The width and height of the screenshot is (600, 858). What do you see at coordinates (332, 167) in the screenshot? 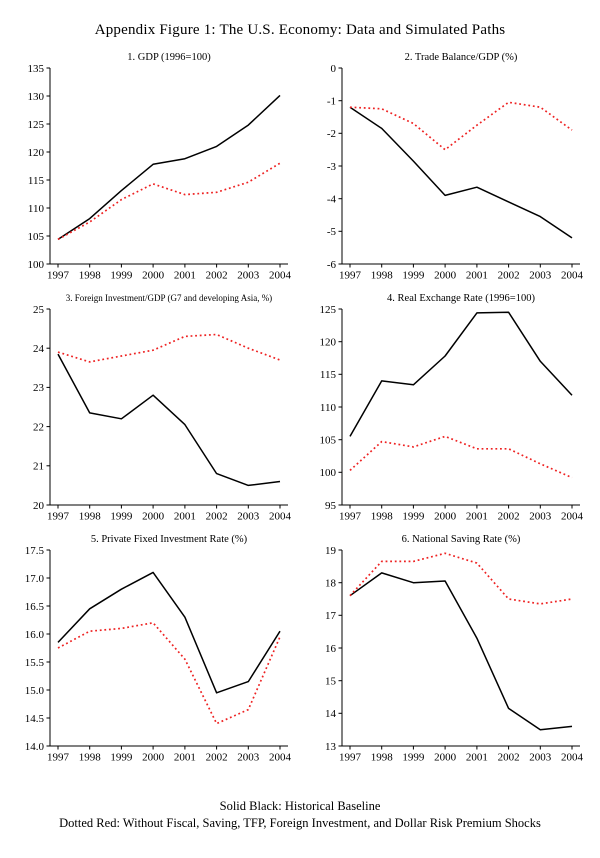
I see `y-tick-label: -3` at bounding box center [332, 167].